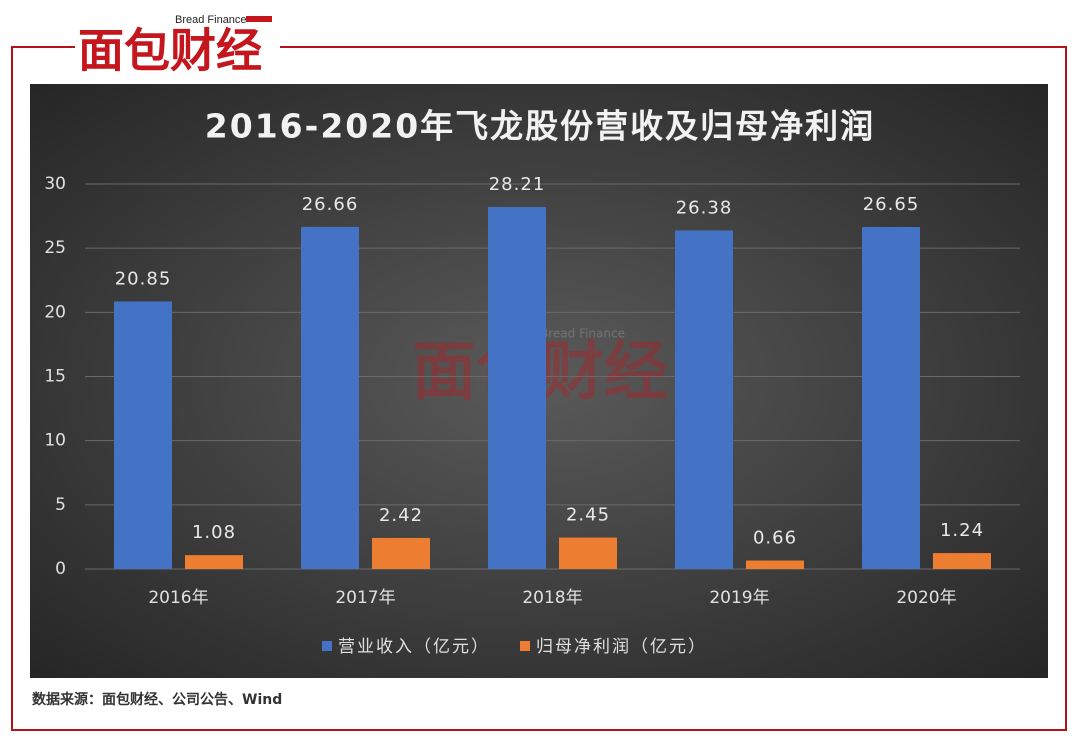 This screenshot has width=1080, height=744. I want to click on logo-bg, so click(177, 48).